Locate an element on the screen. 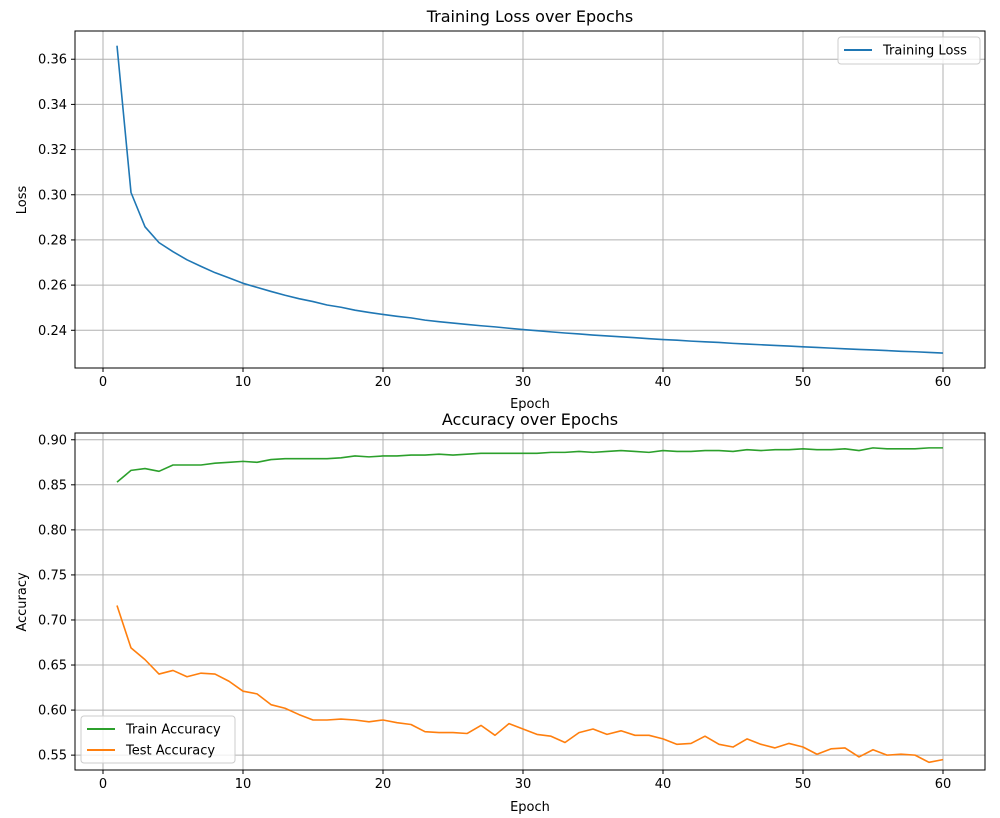  accuracy-chart-ytick-label: 0.90 is located at coordinates (52, 440).